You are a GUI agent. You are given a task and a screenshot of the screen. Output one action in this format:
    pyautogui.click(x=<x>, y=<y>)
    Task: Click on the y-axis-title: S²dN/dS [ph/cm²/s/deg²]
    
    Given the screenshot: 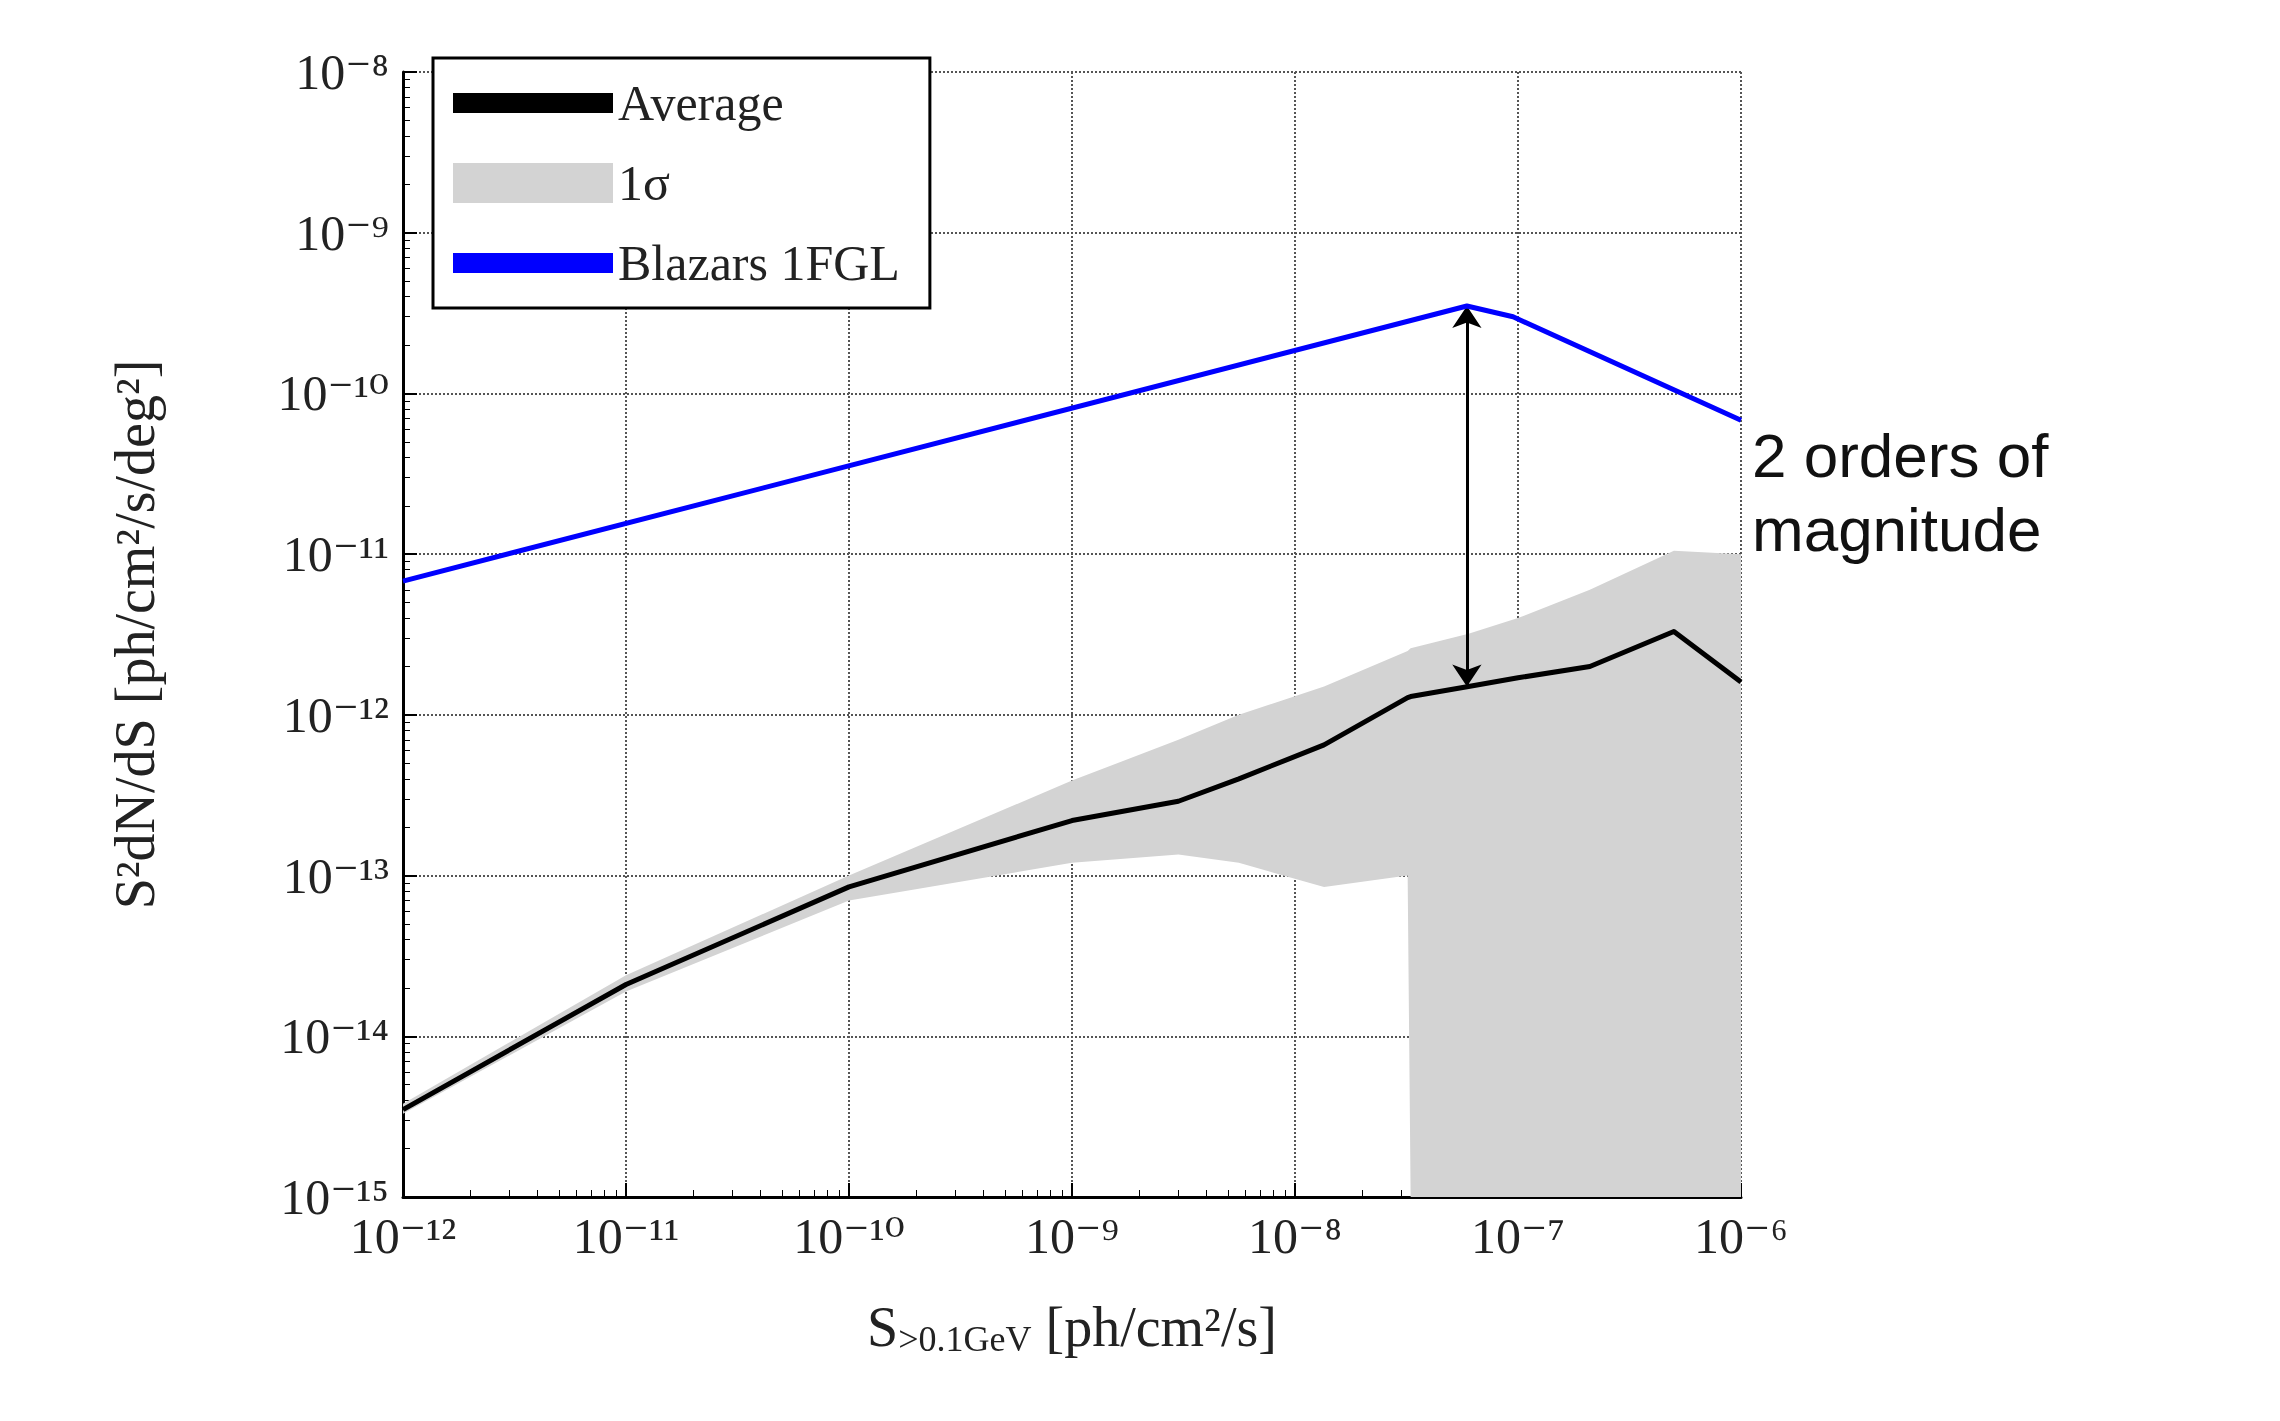 What is the action you would take?
    pyautogui.click(x=135, y=634)
    